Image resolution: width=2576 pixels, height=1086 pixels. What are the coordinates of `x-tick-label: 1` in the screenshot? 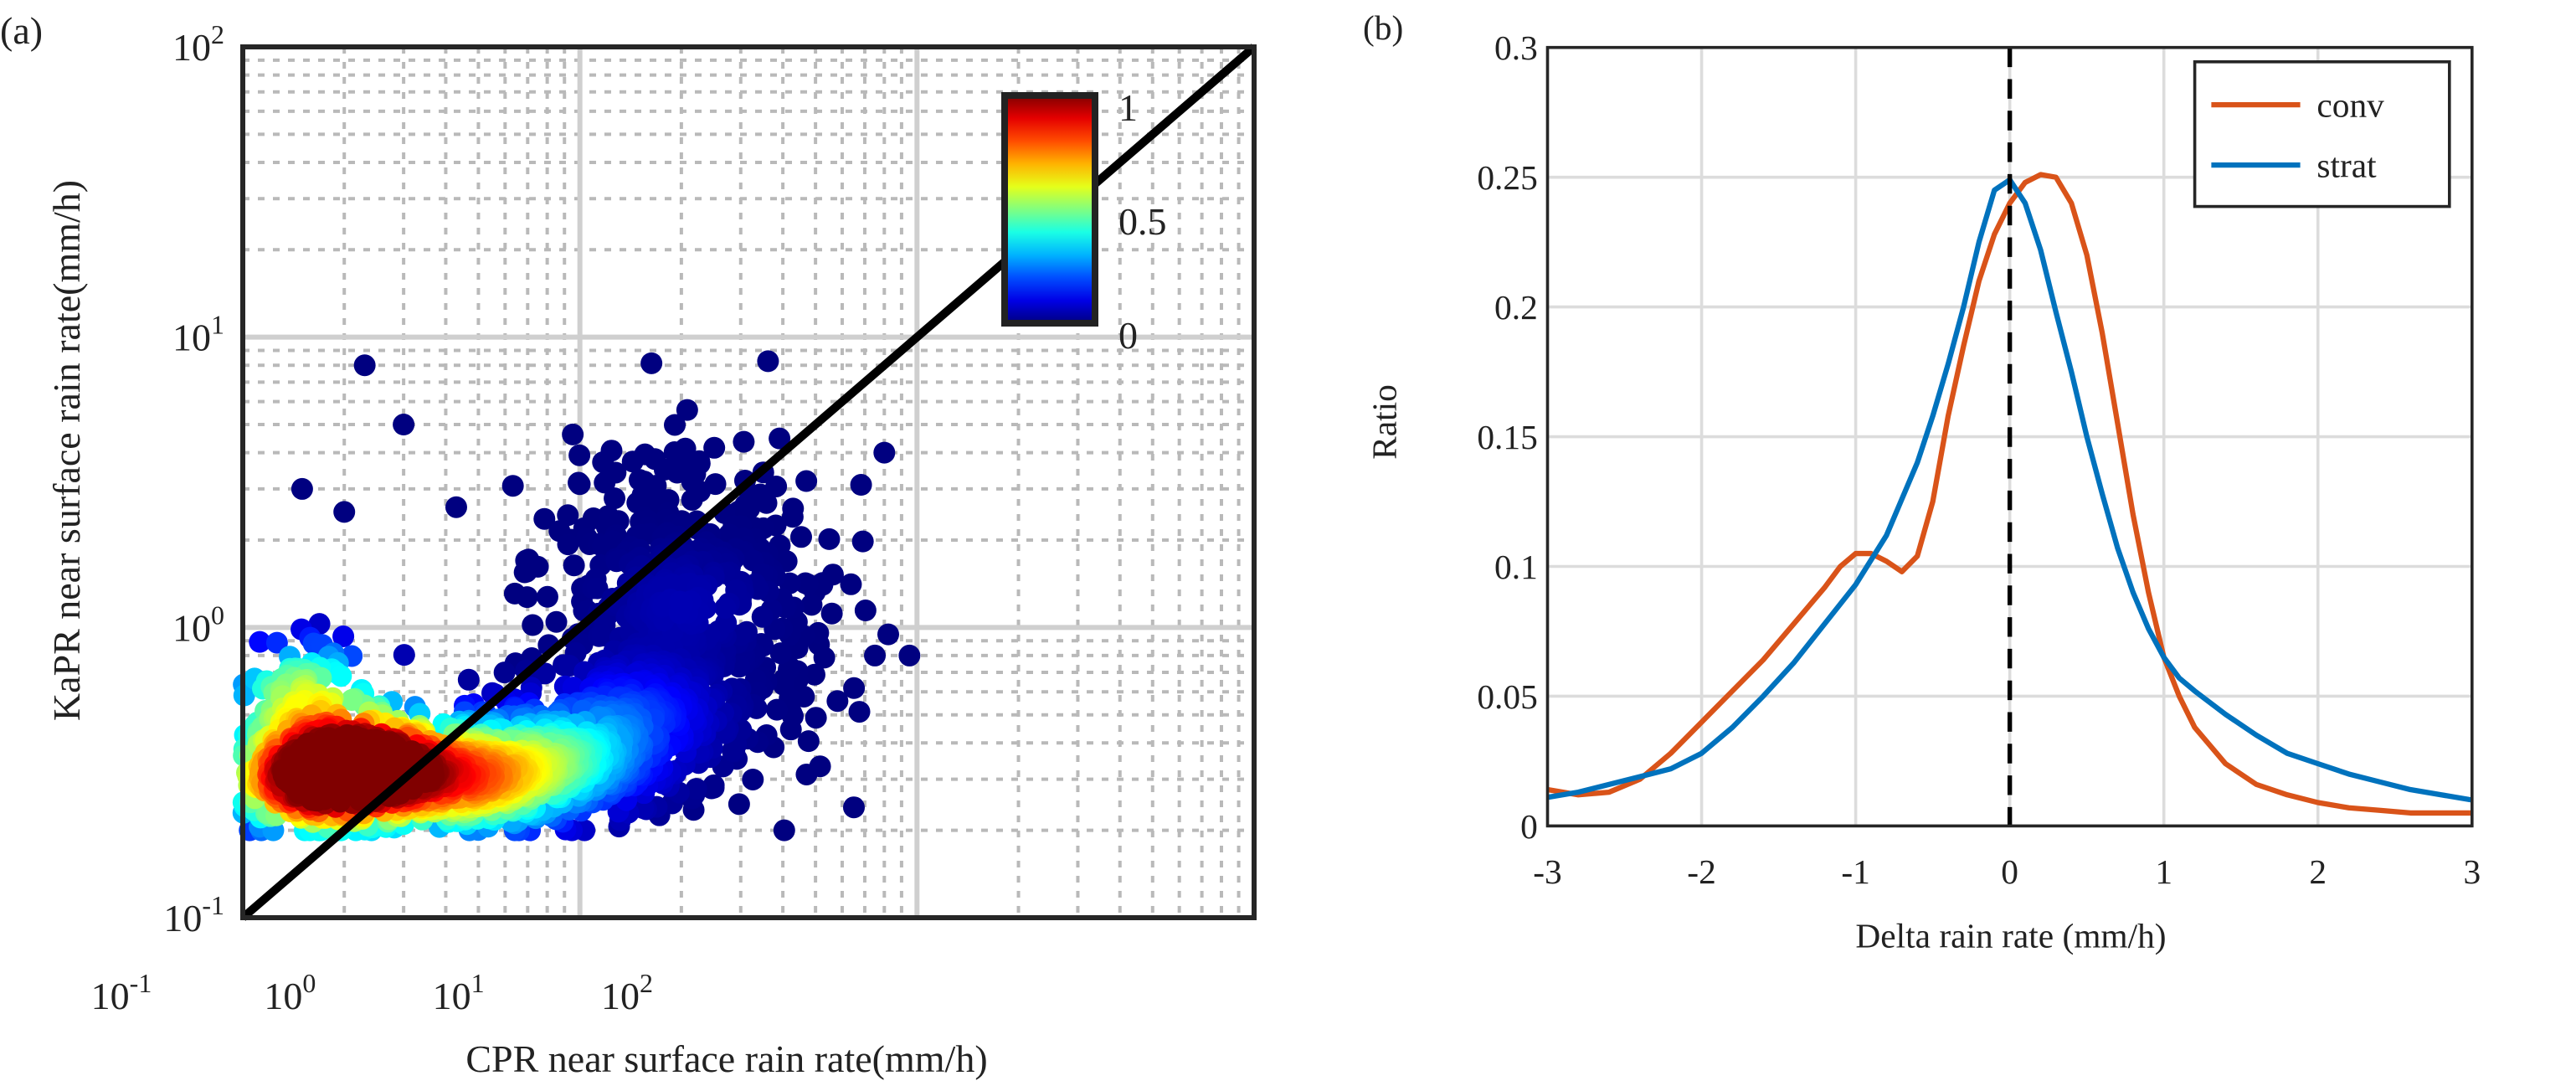 It's located at (2164, 871).